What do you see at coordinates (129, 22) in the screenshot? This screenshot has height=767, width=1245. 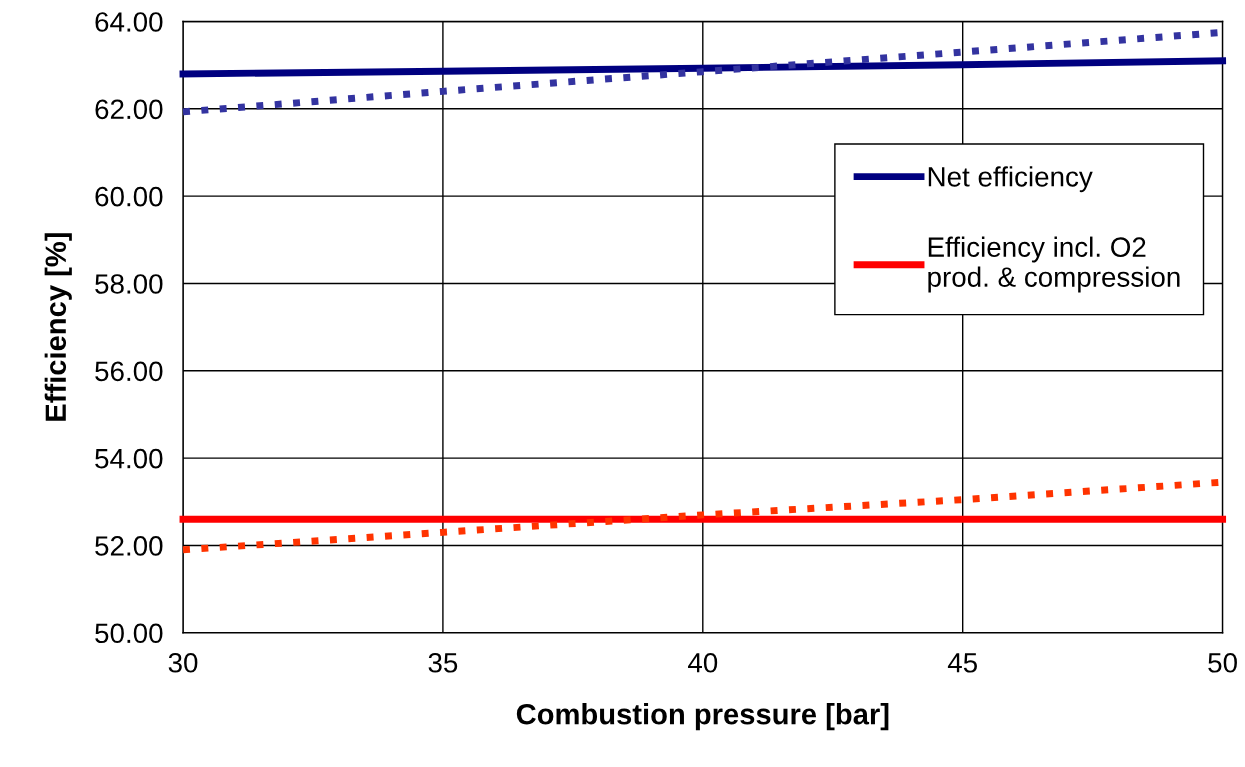 I see `y-tick-label: 64.00` at bounding box center [129, 22].